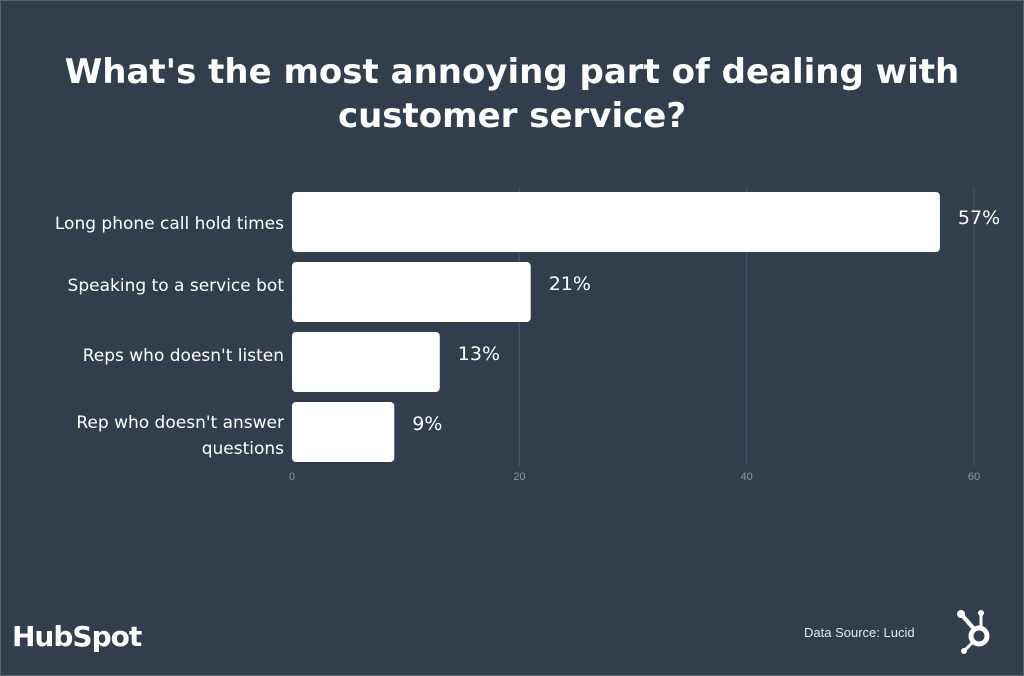 The height and width of the screenshot is (676, 1024). What do you see at coordinates (570, 284) in the screenshot?
I see `data-label: 21%` at bounding box center [570, 284].